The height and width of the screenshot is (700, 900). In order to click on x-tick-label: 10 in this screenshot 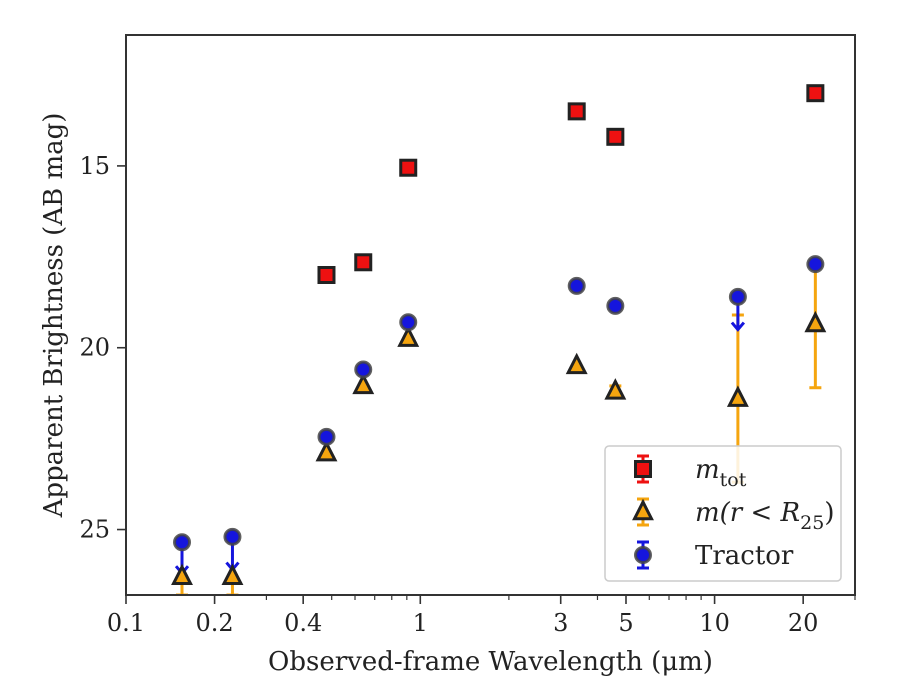, I will do `click(714, 623)`.